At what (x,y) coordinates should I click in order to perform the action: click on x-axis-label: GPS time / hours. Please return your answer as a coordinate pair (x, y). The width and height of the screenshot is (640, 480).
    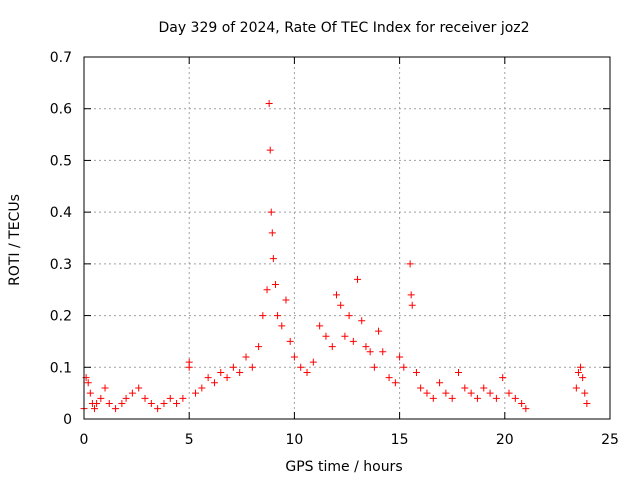
    Looking at the image, I should click on (343, 467).